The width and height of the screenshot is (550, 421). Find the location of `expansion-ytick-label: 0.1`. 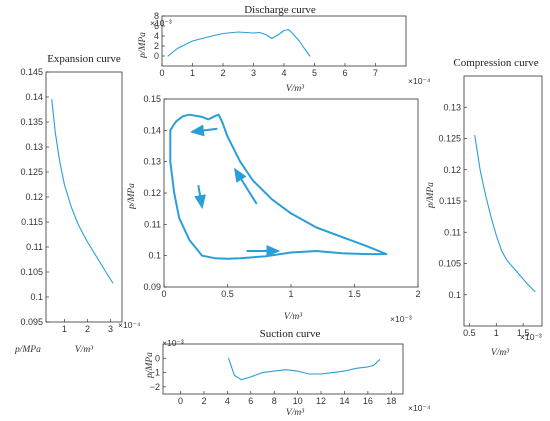

expansion-ytick-label: 0.1 is located at coordinates (36, 297).